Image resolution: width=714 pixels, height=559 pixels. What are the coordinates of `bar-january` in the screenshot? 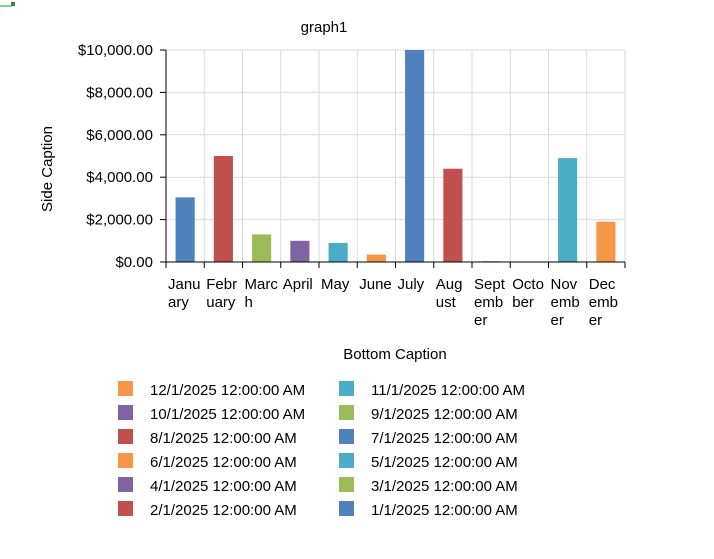 It's located at (185, 229).